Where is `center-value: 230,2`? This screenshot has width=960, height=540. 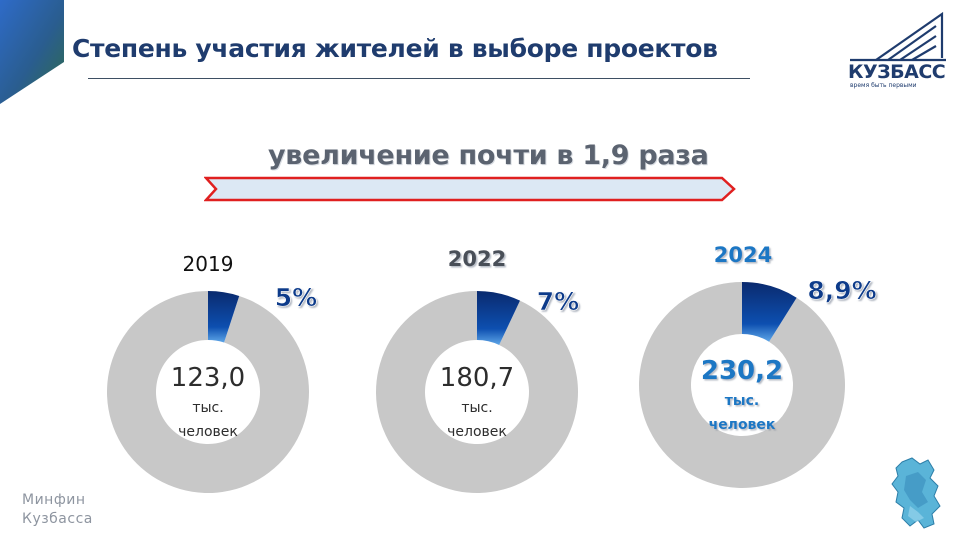 center-value: 230,2 is located at coordinates (742, 371).